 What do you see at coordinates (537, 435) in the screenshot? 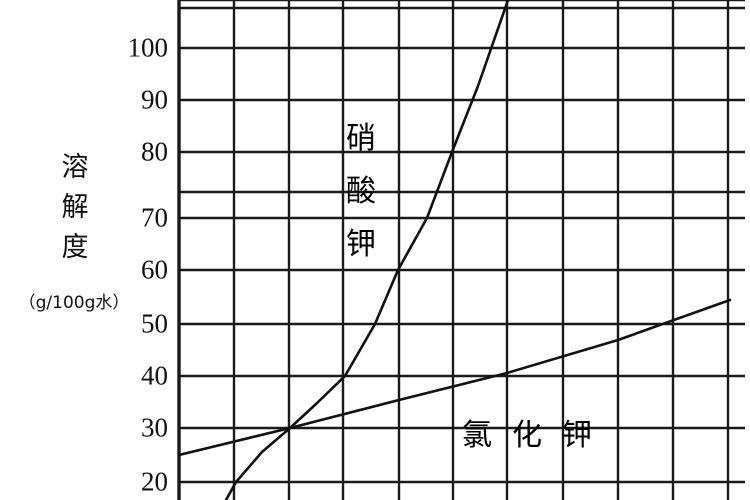
I see `curve-label-kcl: 氯化钾` at bounding box center [537, 435].